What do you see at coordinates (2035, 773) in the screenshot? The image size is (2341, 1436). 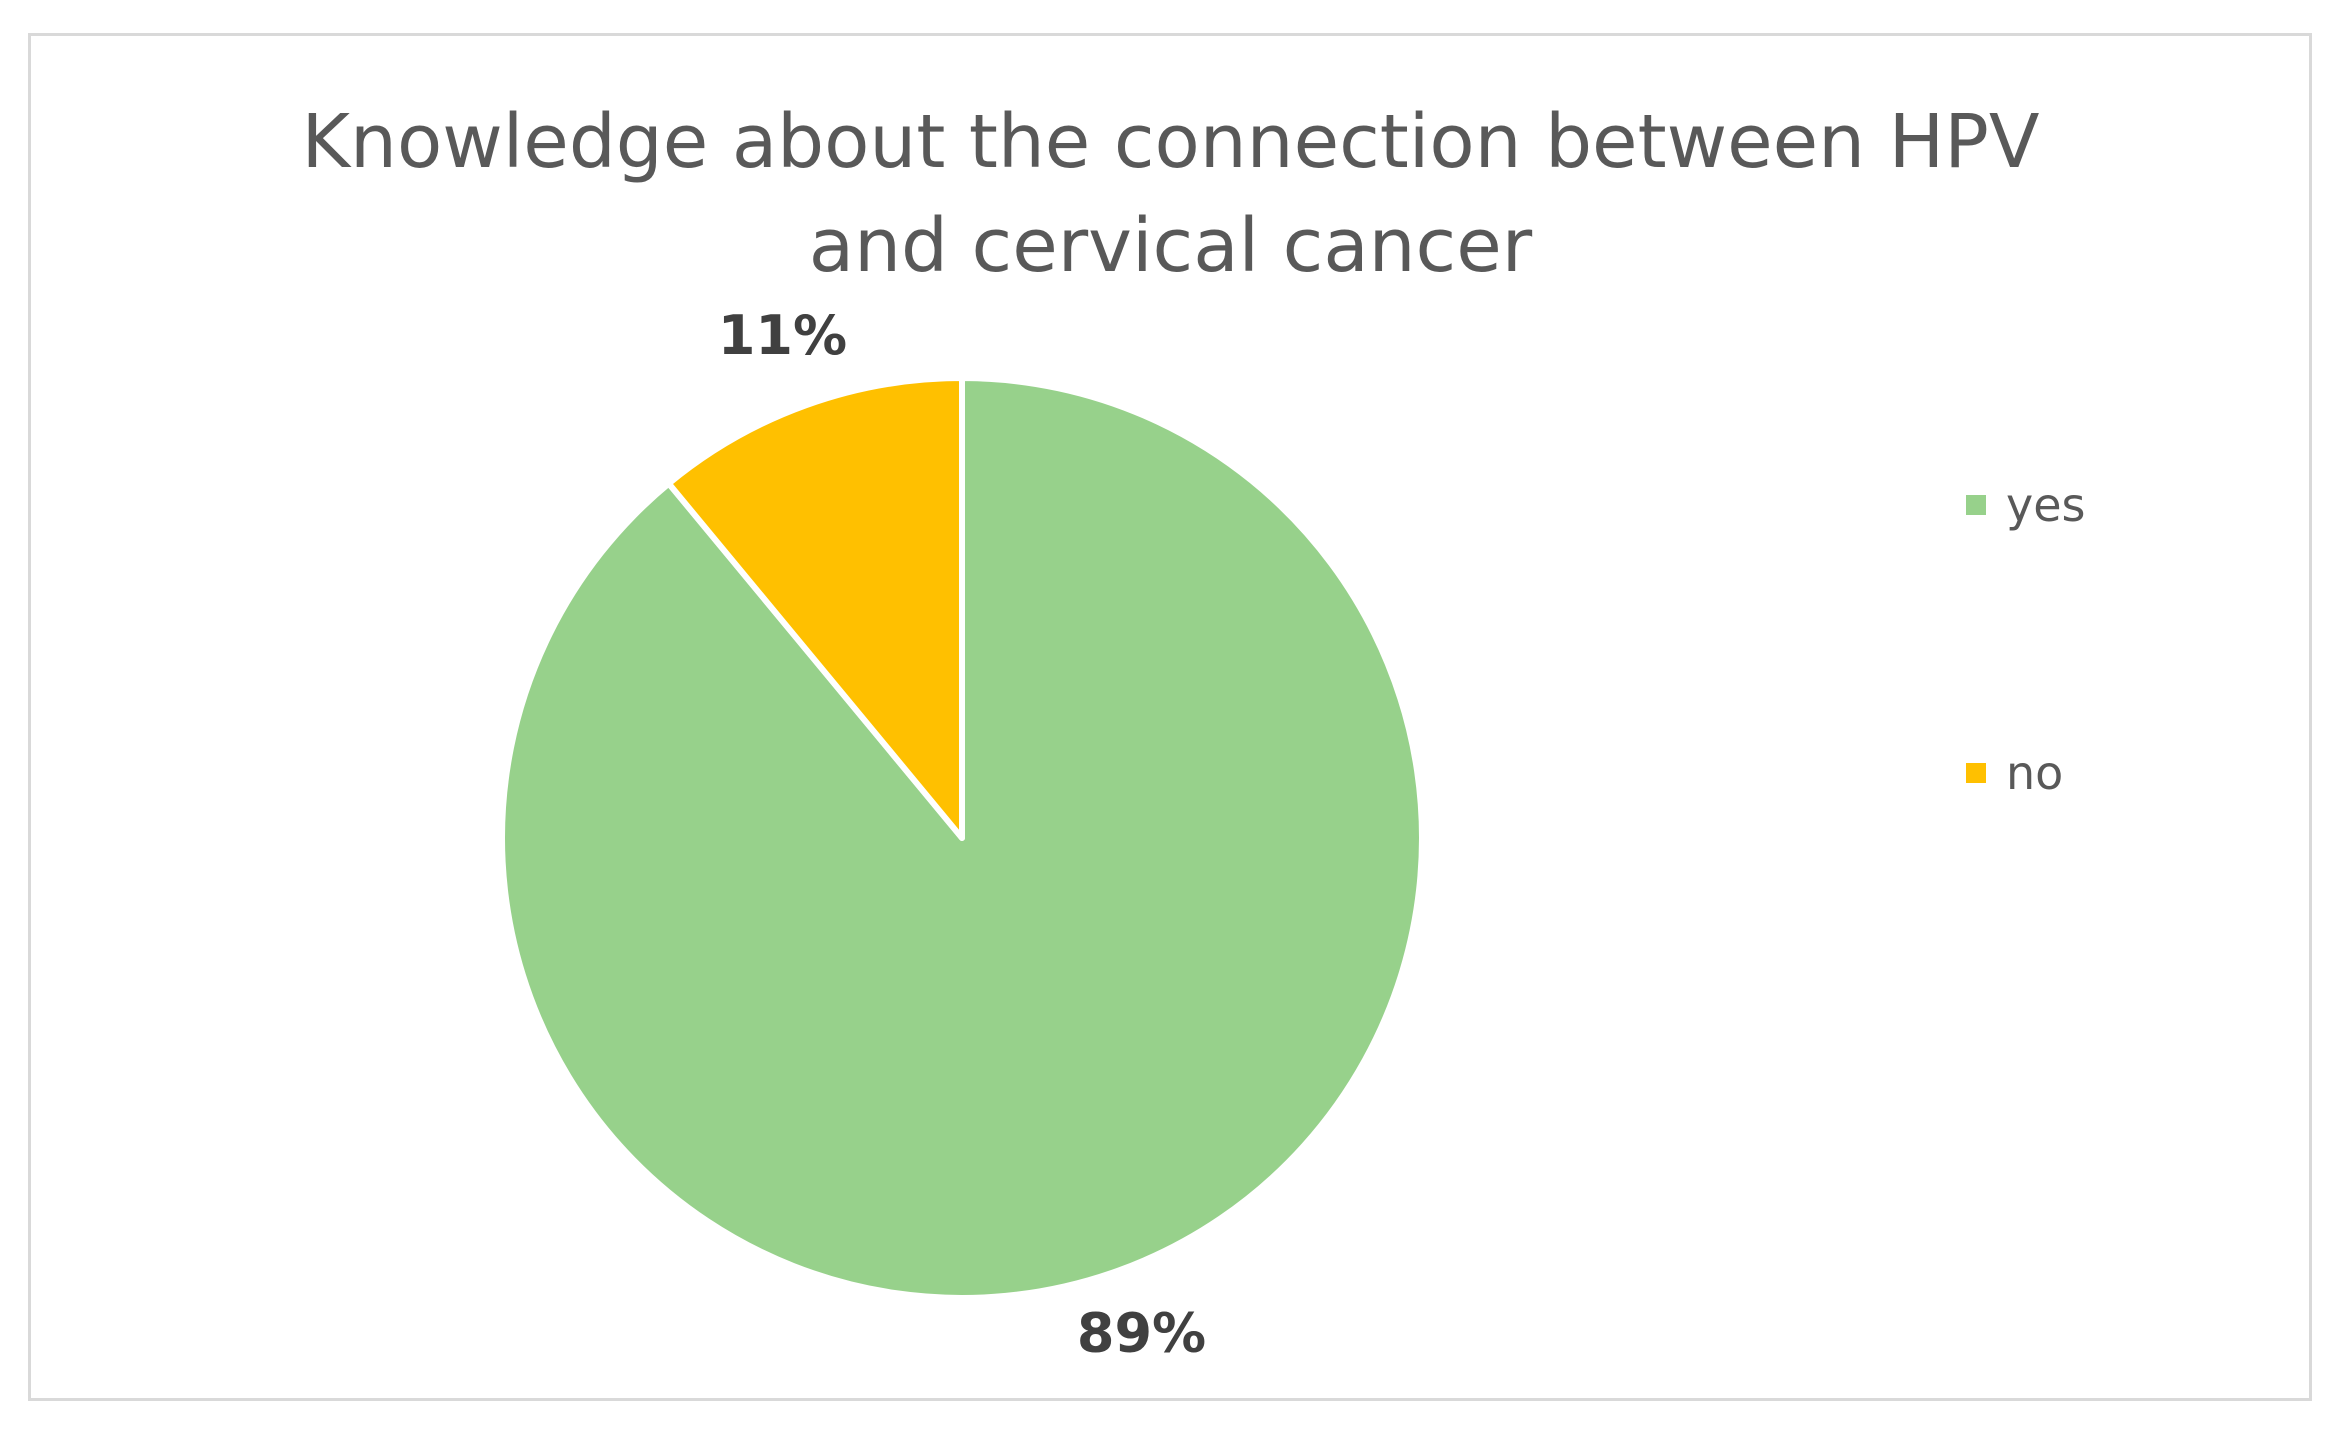 I see `legend-label-no: no` at bounding box center [2035, 773].